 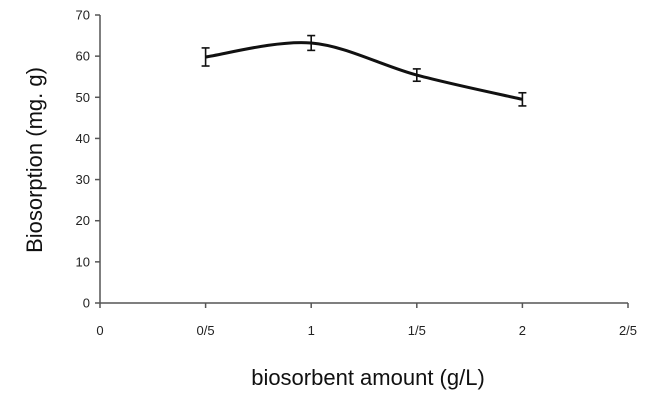 I want to click on y-tick-label: 50, so click(x=83, y=97).